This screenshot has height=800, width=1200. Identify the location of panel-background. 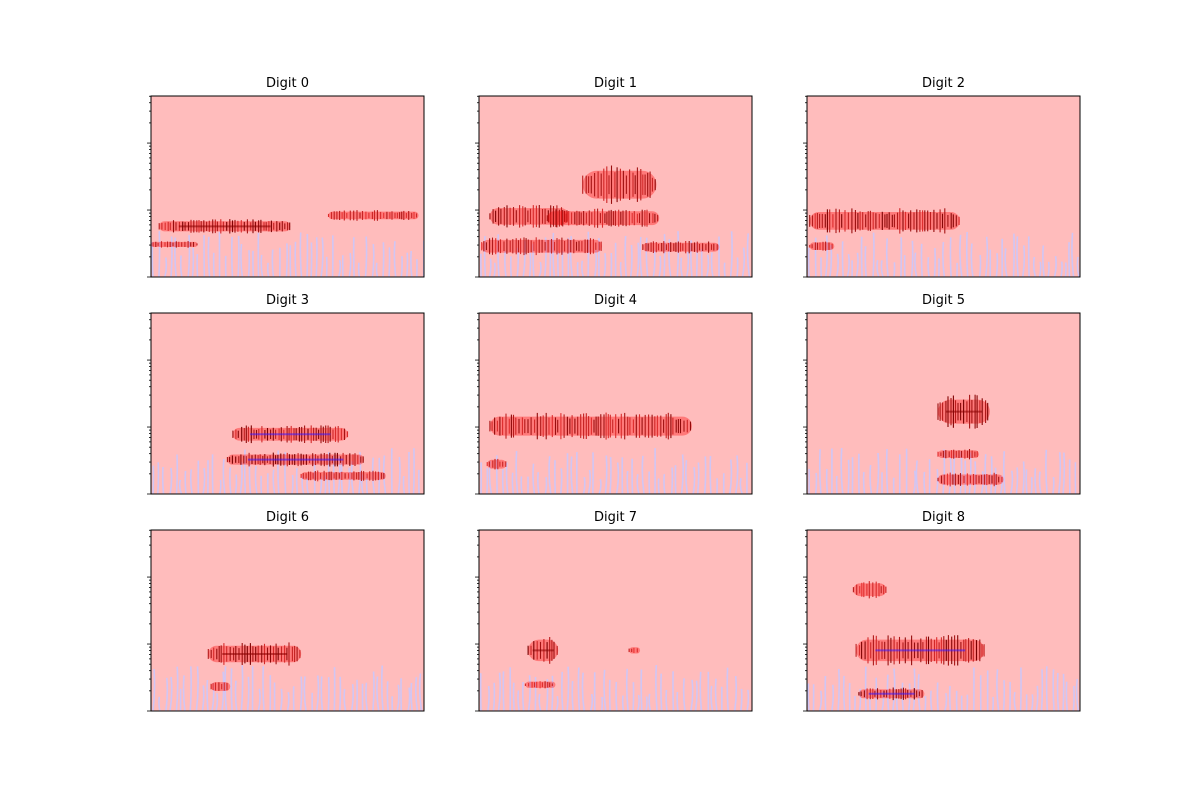
(943, 620).